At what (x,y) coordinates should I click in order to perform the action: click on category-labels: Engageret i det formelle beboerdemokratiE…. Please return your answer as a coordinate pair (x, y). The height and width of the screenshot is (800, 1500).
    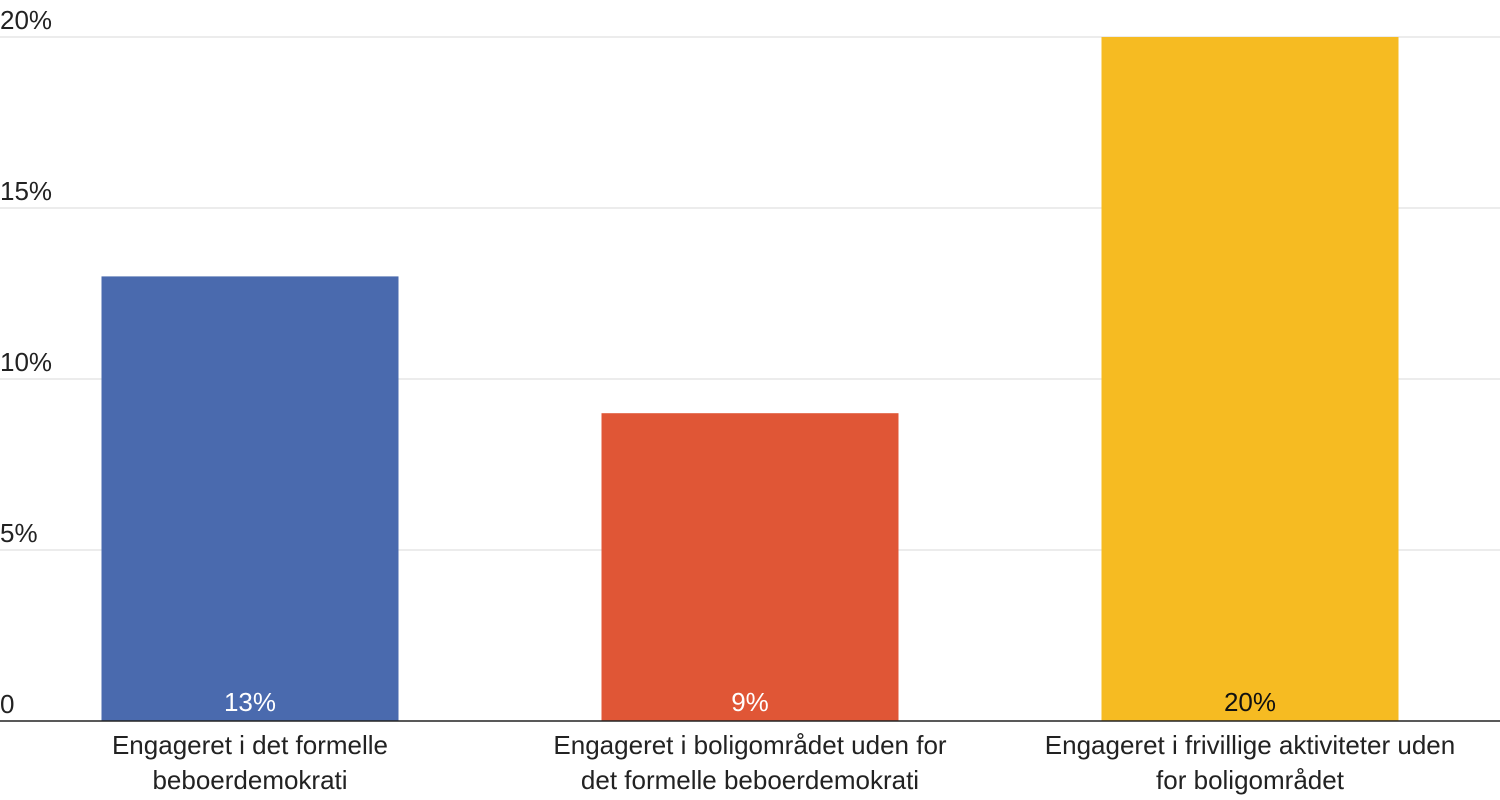
    Looking at the image, I should click on (783, 762).